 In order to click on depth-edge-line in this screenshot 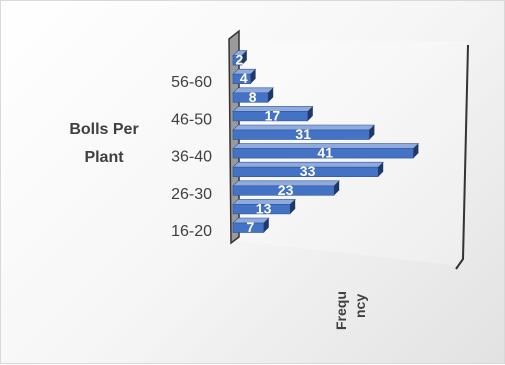, I will do `click(462, 157)`.